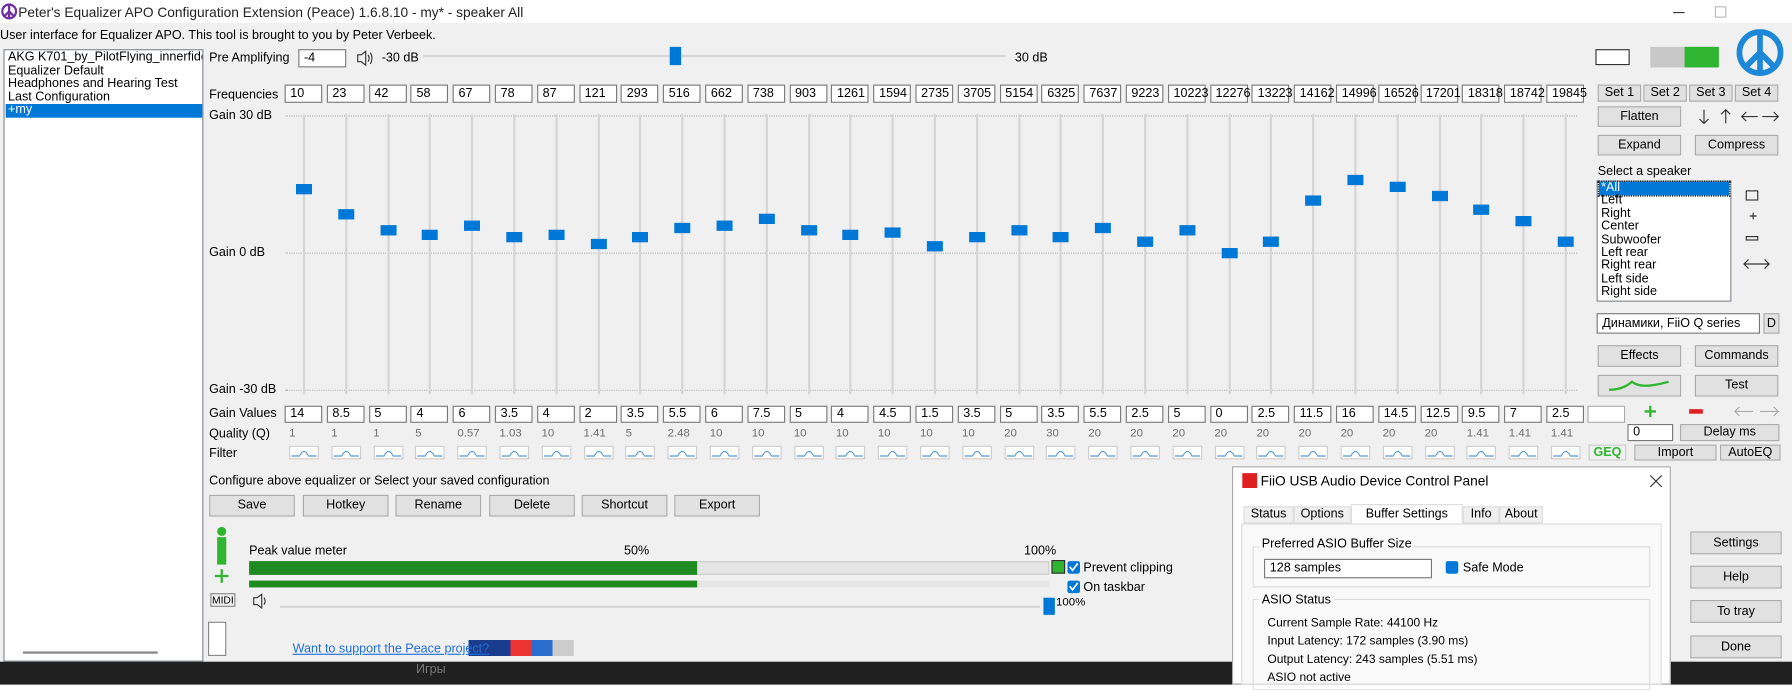  I want to click on midi-button: MIDI, so click(223, 600).